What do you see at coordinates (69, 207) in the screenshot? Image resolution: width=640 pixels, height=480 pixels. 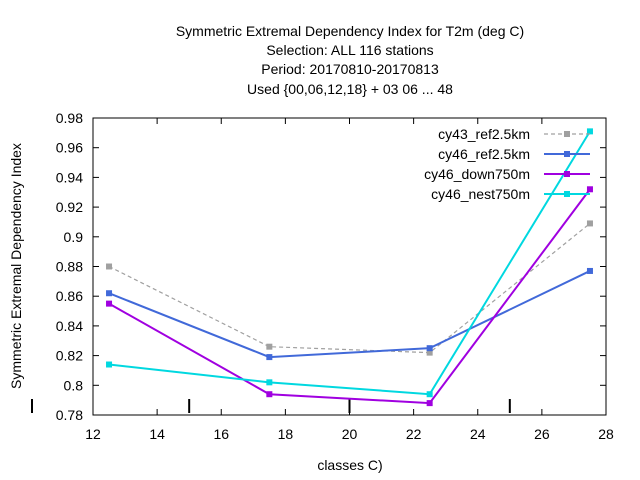 I see `y-tick-label: 0.92` at bounding box center [69, 207].